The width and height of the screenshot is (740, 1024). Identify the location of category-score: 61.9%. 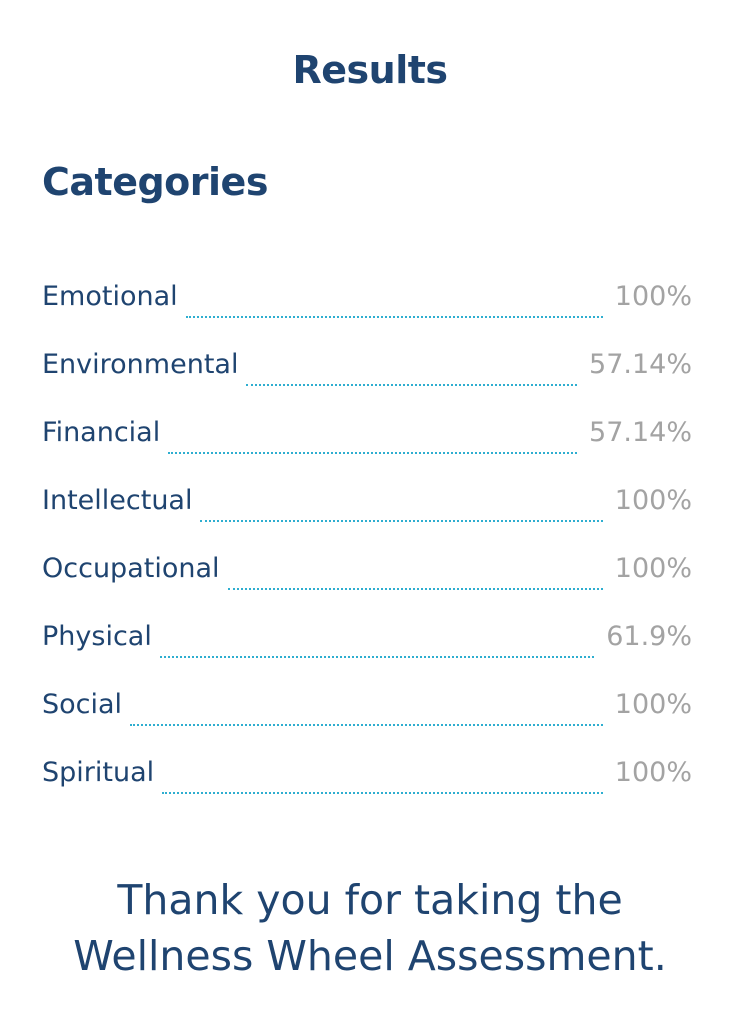
(649, 636).